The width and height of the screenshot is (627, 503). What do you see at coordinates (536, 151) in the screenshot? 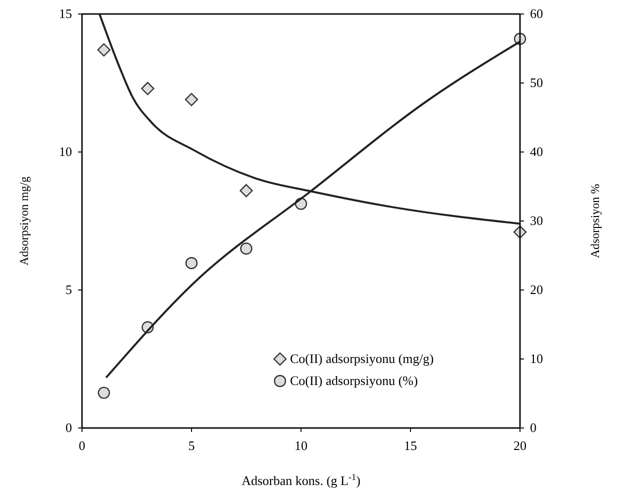
I see `y2-tick-label: 40` at bounding box center [536, 151].